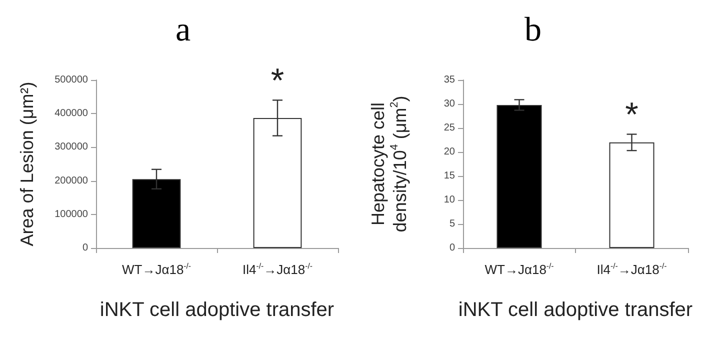 The width and height of the screenshot is (720, 341). I want to click on y-tick-label: 100000, so click(71, 214).